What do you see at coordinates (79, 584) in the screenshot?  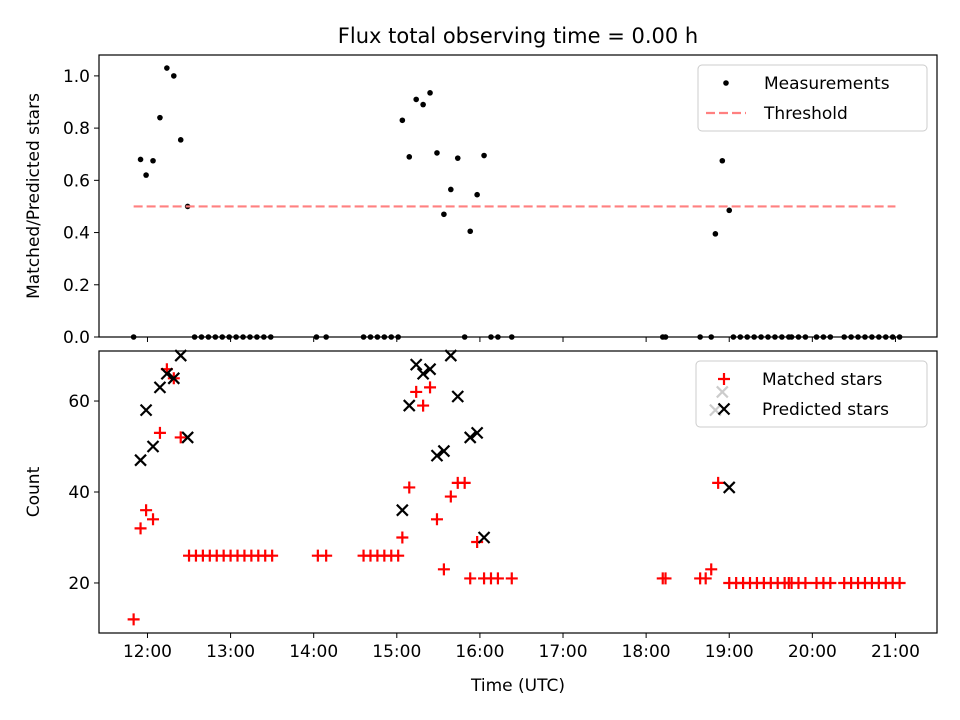 I see `y-tick-label: 20` at bounding box center [79, 584].